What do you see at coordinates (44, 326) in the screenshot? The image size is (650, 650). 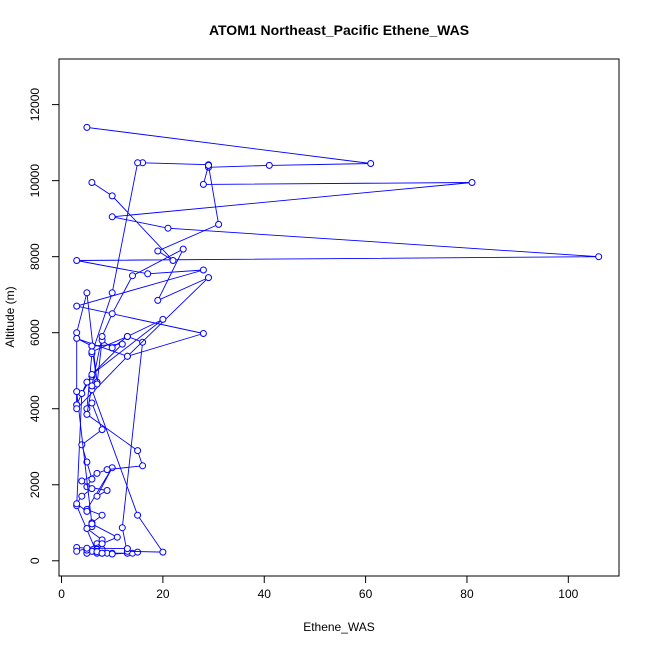 I see `y-axis: 0 2000 4000 6000 8000 10000 12000` at bounding box center [44, 326].